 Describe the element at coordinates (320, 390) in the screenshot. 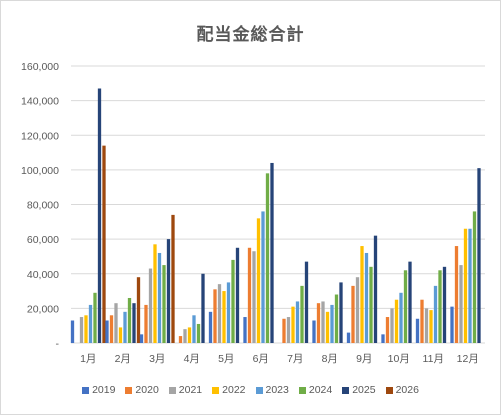

I see `legend-label: 2024` at that location.